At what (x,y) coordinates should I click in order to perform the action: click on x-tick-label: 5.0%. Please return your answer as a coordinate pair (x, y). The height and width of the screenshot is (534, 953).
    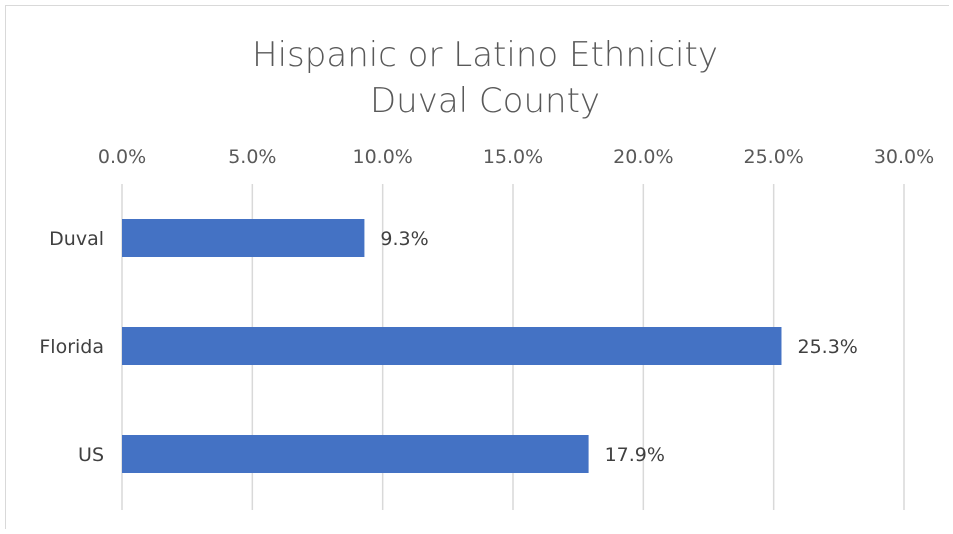
    Looking at the image, I should click on (252, 157).